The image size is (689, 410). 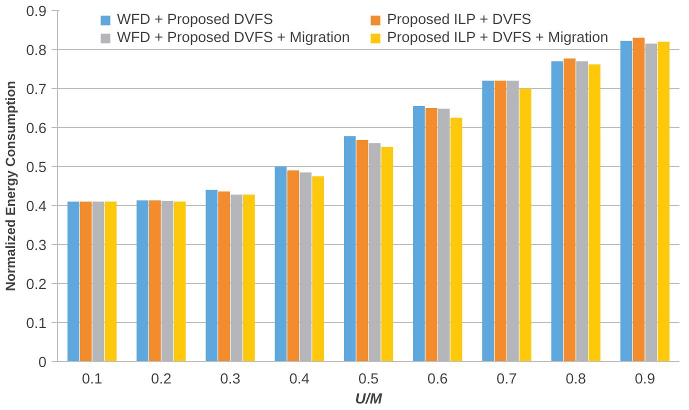 What do you see at coordinates (42, 363) in the screenshot?
I see `y-tick-label: 0` at bounding box center [42, 363].